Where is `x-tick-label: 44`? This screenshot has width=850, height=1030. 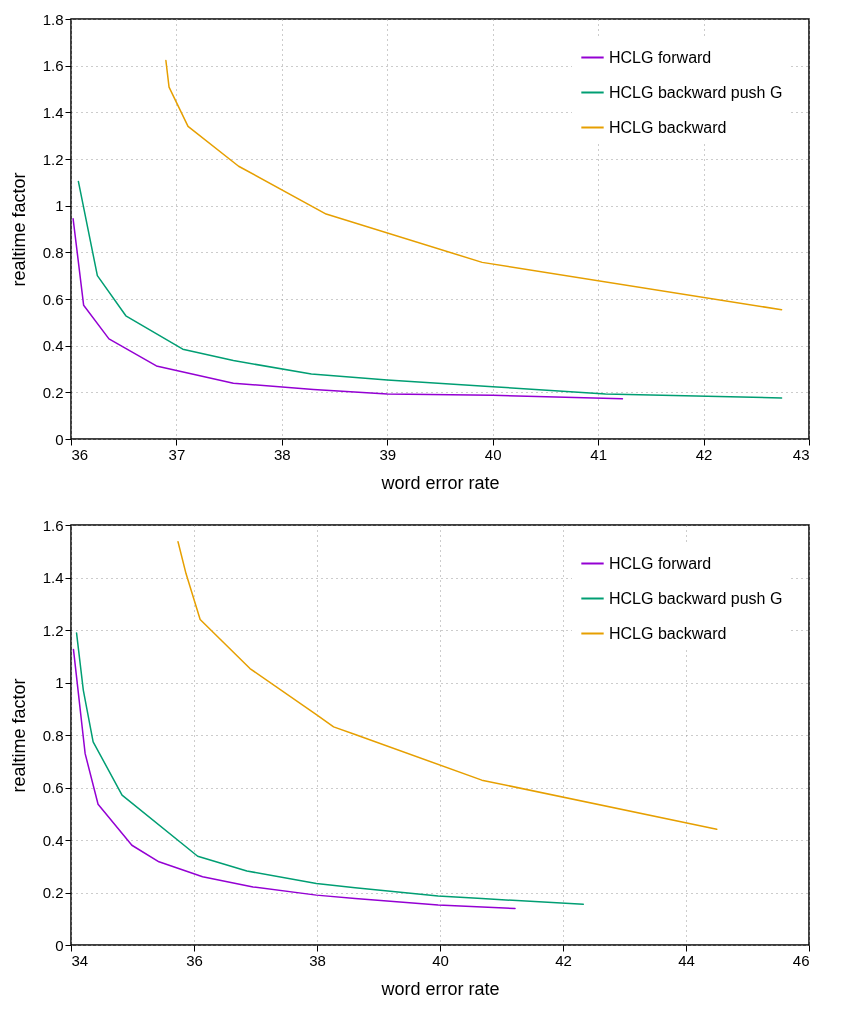 x-tick-label: 44 is located at coordinates (686, 960).